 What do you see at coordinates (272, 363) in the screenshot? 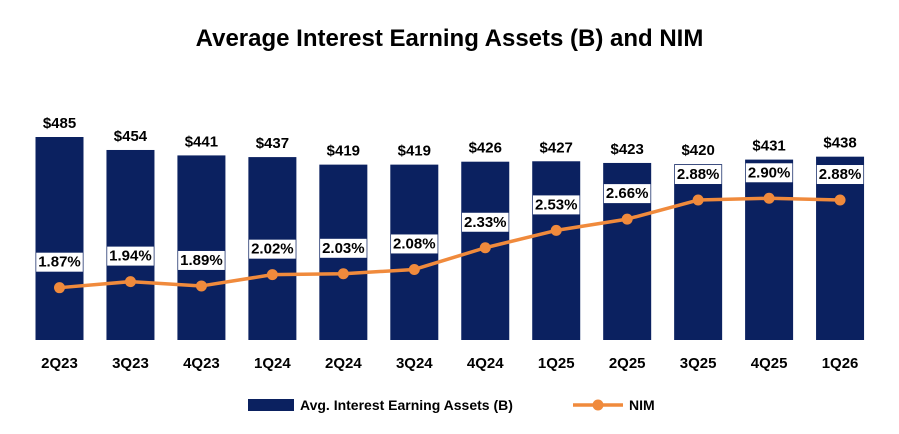
I see `x-tick-label-1Q24: 1Q24` at bounding box center [272, 363].